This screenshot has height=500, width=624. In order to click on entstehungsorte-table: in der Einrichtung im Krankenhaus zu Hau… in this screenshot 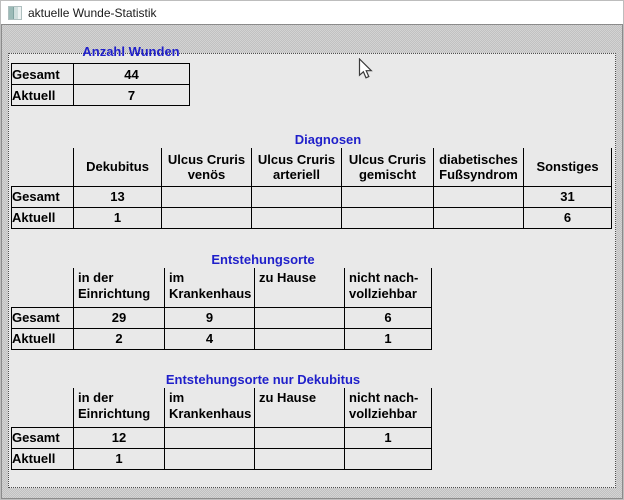, I will do `click(221, 309)`.